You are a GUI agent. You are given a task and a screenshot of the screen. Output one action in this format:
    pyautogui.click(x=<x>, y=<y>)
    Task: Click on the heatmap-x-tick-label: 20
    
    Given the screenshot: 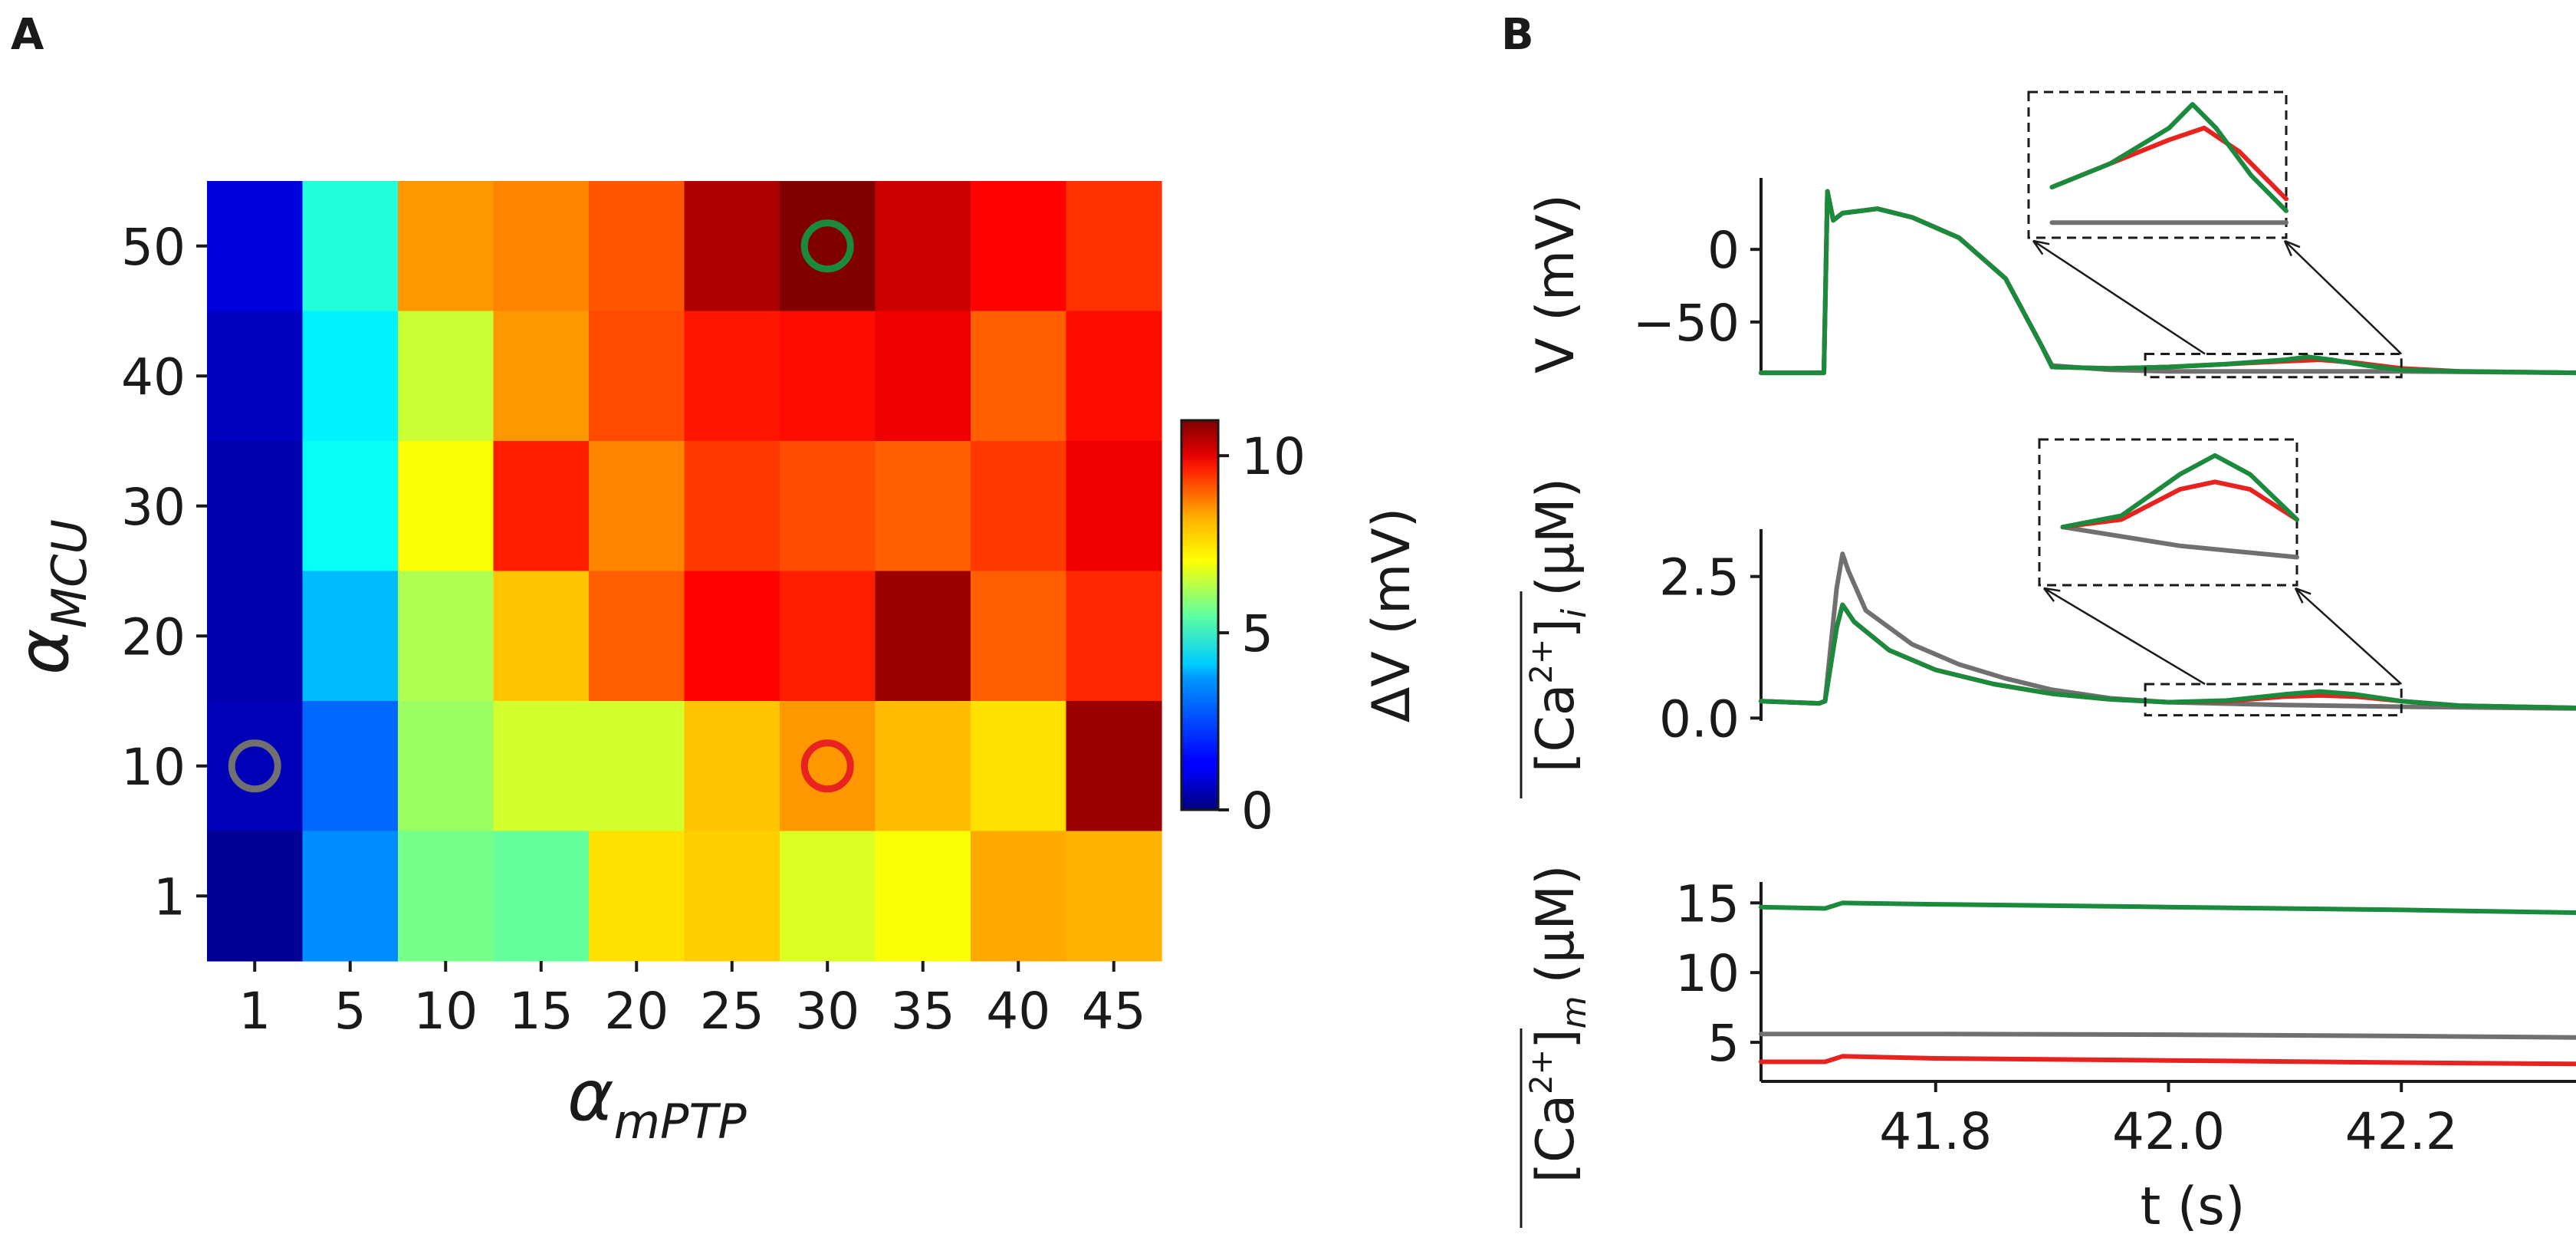 What is the action you would take?
    pyautogui.click(x=637, y=1011)
    